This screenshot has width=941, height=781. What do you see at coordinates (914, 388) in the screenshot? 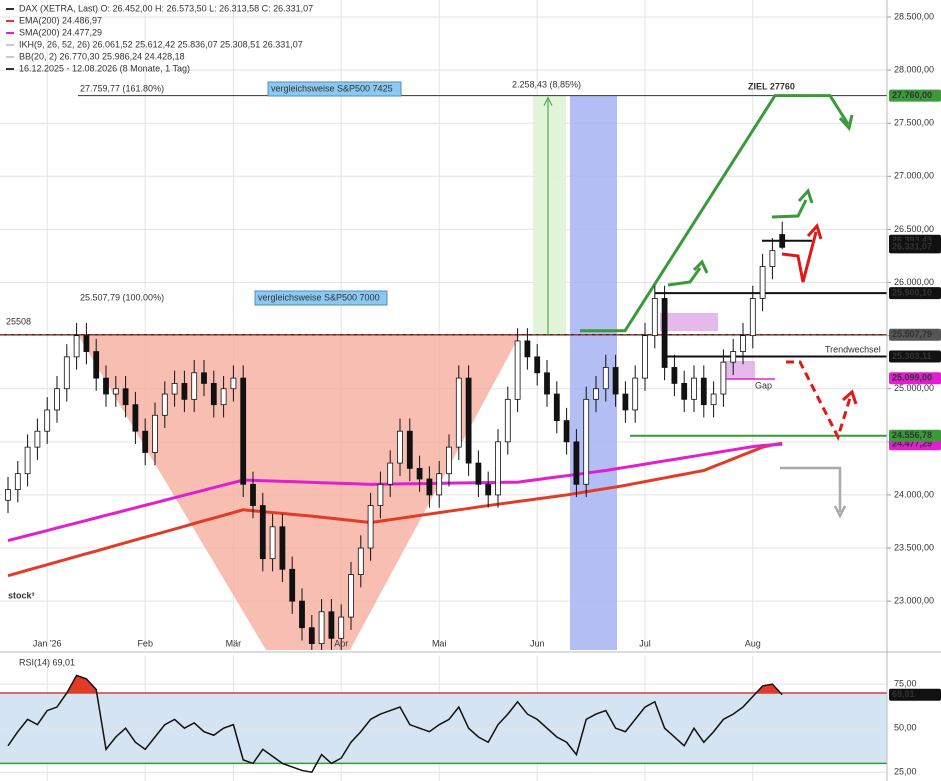
I see `y-tick-label: 25.000,00` at bounding box center [914, 388].